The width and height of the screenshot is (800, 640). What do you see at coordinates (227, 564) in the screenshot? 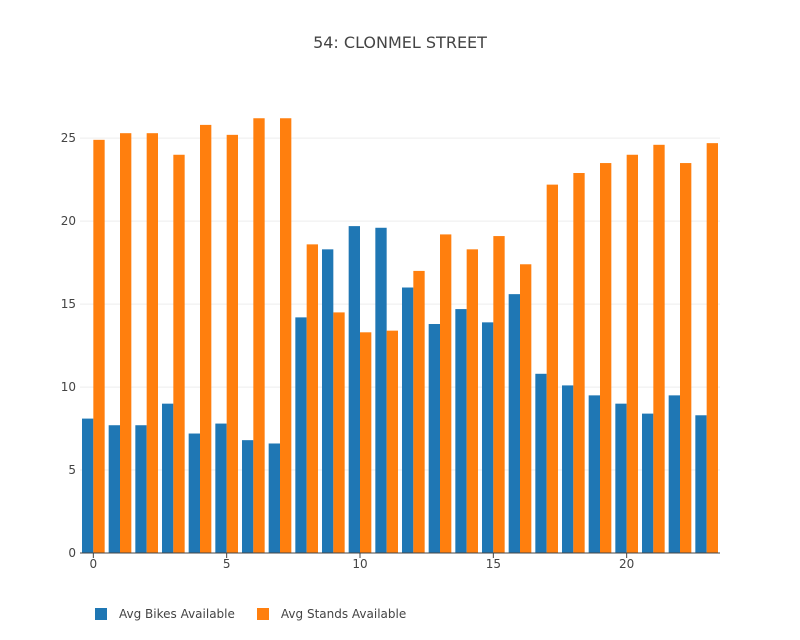
I see `x-tick-label: 5` at bounding box center [227, 564].